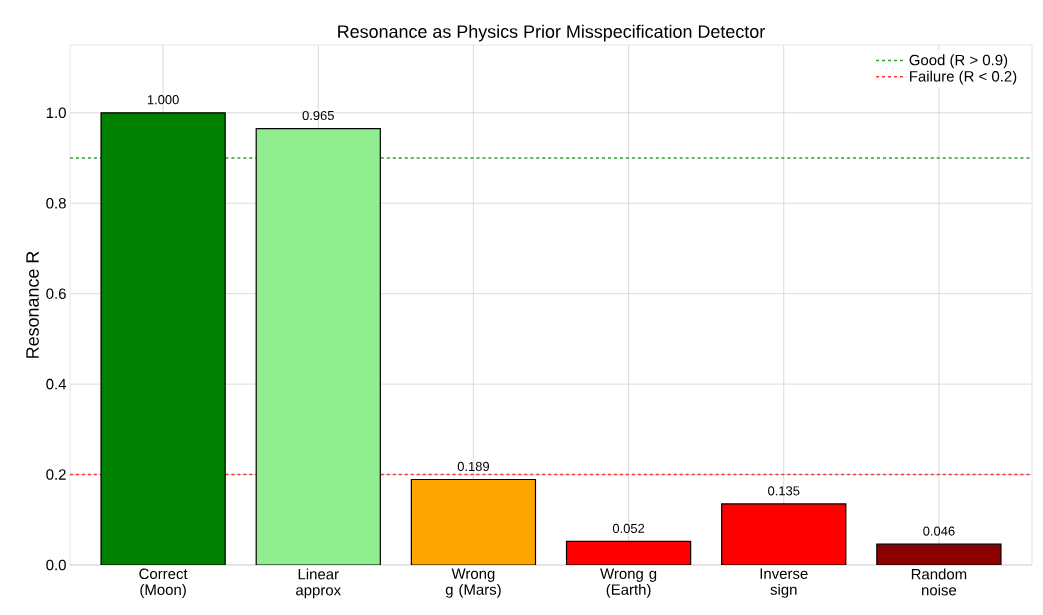 The image size is (1043, 615). Describe the element at coordinates (939, 531) in the screenshot. I see `data-label: 0.046` at that location.